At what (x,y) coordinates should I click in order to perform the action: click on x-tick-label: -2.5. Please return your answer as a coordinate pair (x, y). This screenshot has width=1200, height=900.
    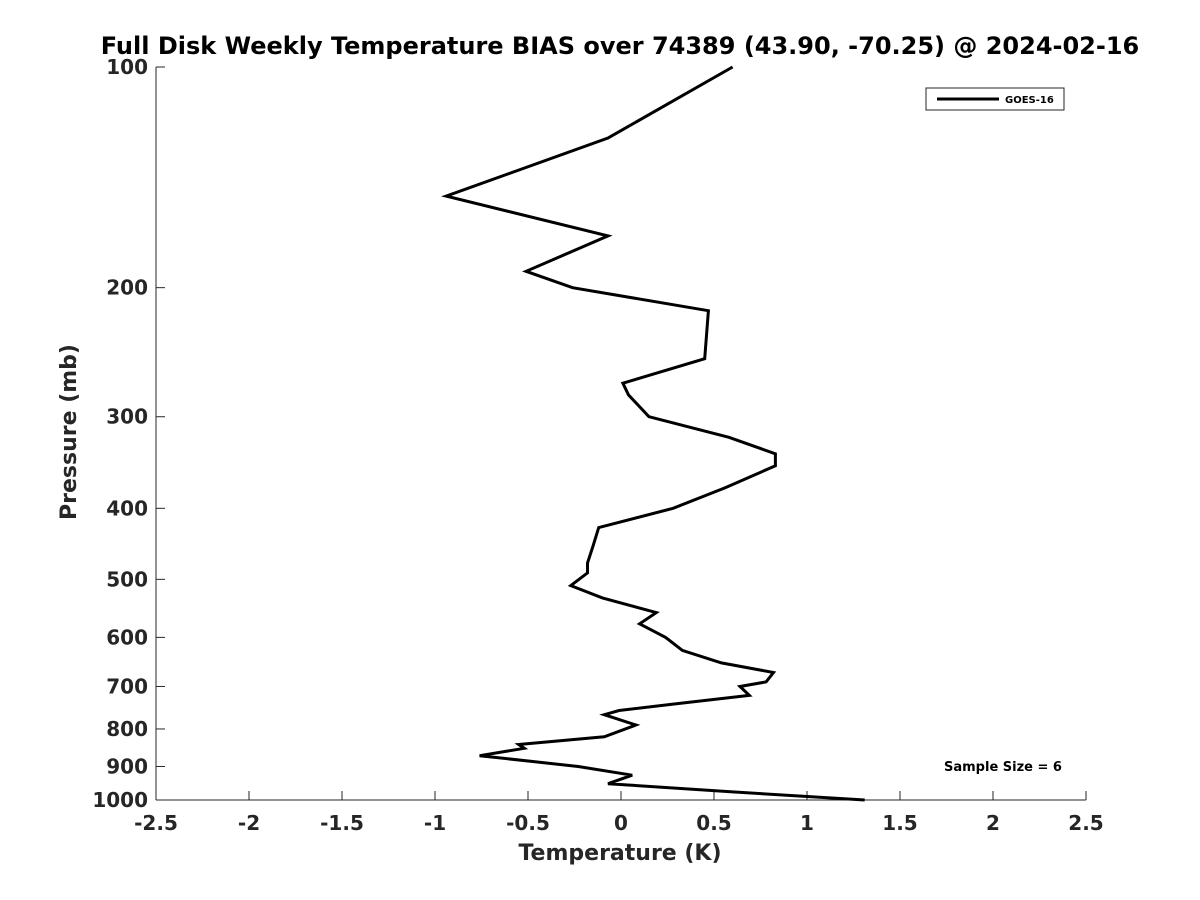
    Looking at the image, I should click on (156, 823).